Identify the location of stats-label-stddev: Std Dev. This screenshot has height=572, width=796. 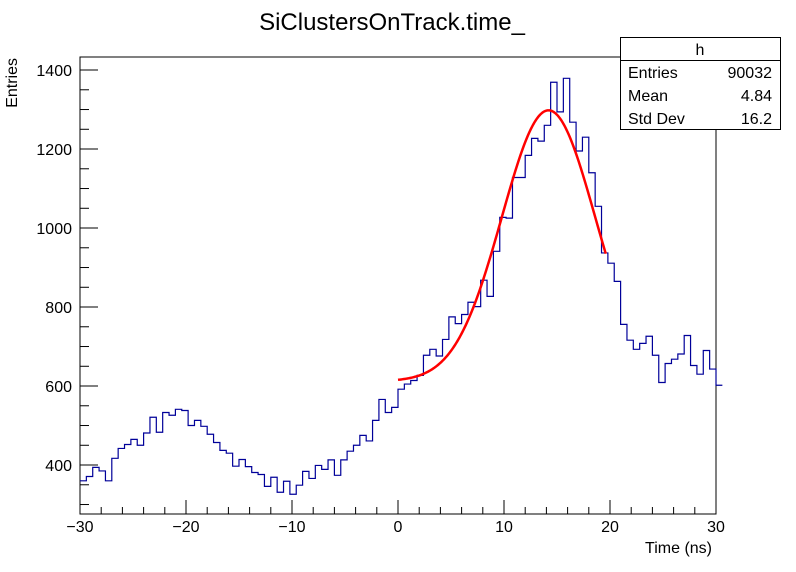
(656, 119).